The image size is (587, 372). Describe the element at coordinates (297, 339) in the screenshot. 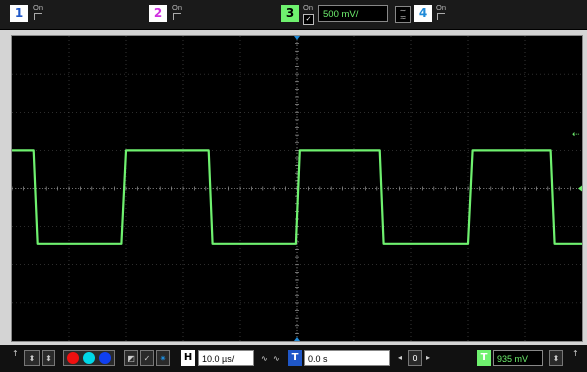

I see `trigger-time-marker-bottom` at that location.